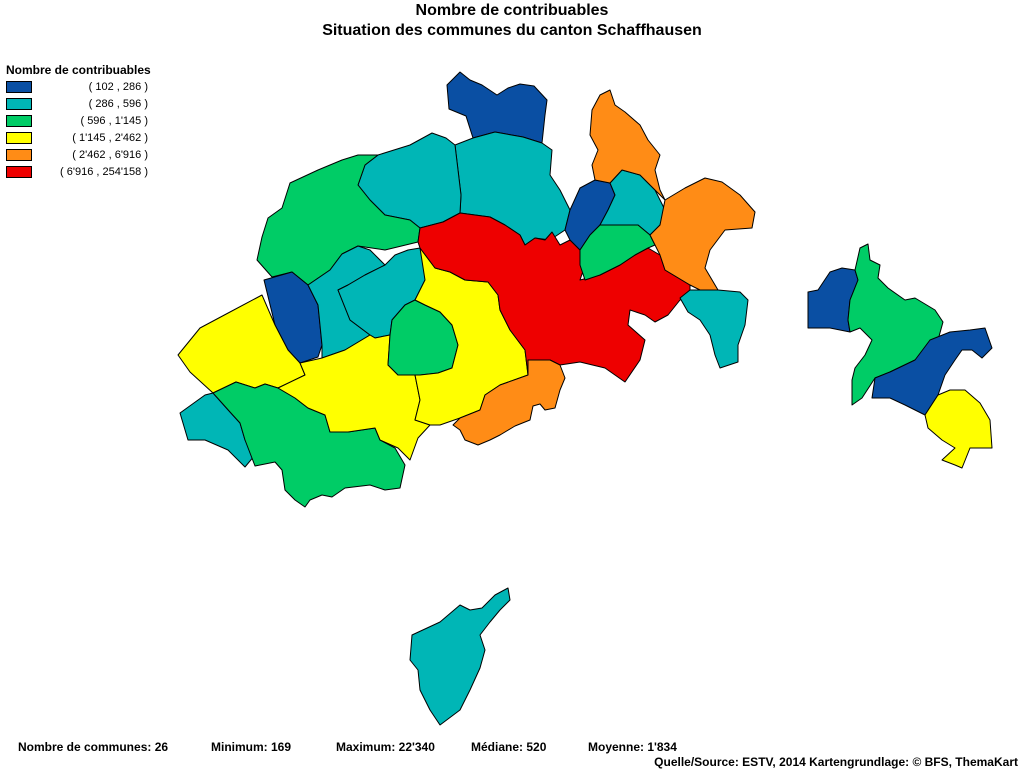 This screenshot has width=1024, height=769. I want to click on legend-item: ( 1'145 , 2'462 ), so click(78, 137).